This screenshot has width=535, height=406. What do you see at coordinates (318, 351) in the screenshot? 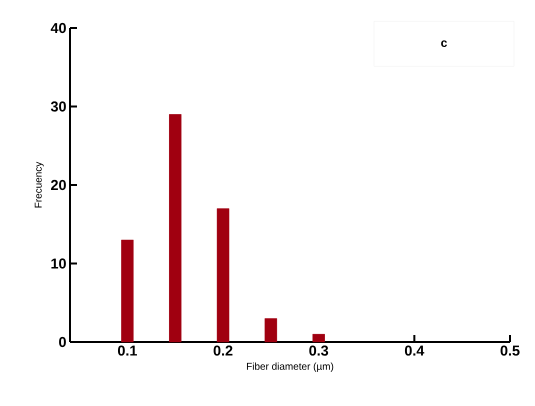
I see `x-tick-label: 0.3` at bounding box center [318, 351].